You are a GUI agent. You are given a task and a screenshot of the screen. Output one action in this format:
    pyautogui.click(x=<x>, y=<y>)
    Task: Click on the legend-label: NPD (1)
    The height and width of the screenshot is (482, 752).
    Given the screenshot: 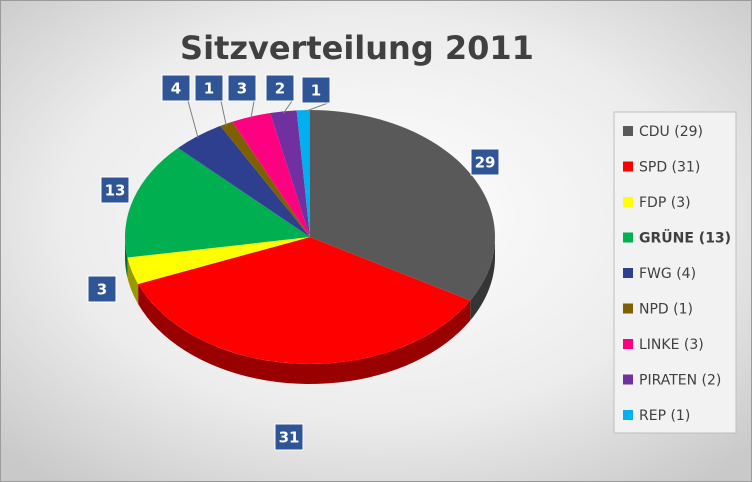 What is the action you would take?
    pyautogui.click(x=666, y=310)
    